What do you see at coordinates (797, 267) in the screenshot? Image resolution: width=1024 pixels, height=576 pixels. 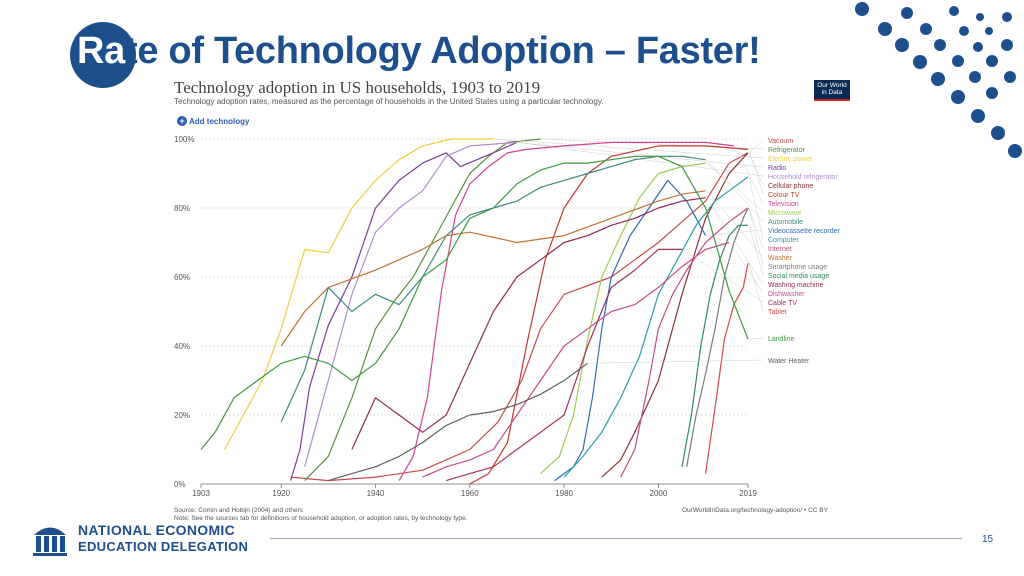 I see `legend-entry: Smartphone usage` at bounding box center [797, 267].